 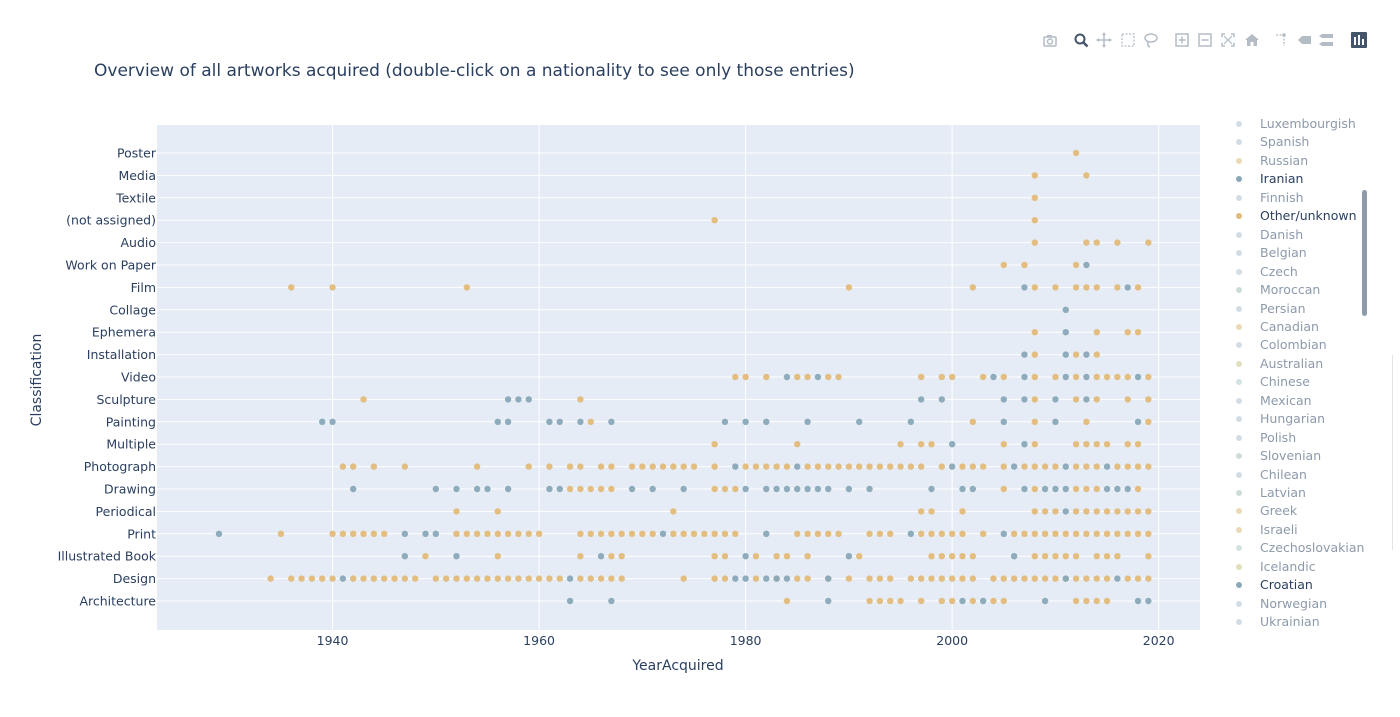 I want to click on zoom-in-icon, so click(x=1182, y=40).